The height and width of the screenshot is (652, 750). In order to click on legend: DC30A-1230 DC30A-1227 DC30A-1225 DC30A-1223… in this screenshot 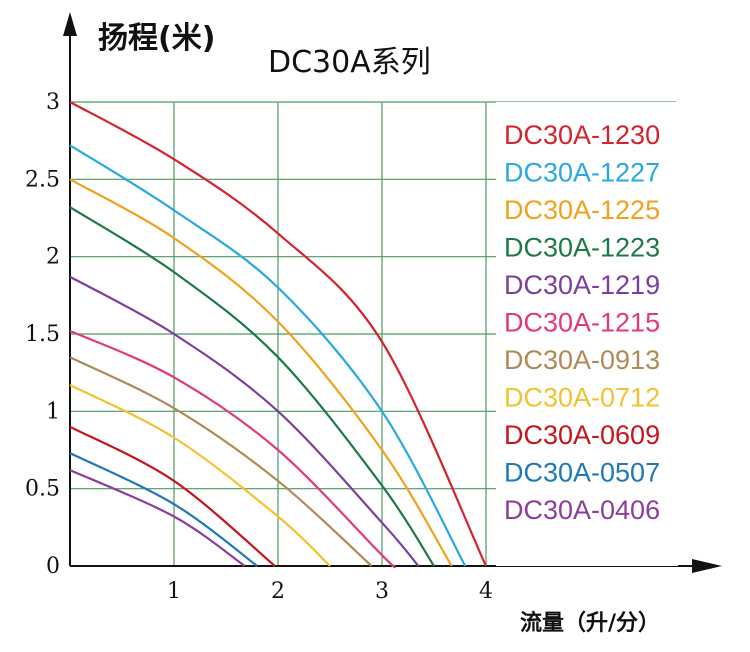, I will do `click(582, 322)`.